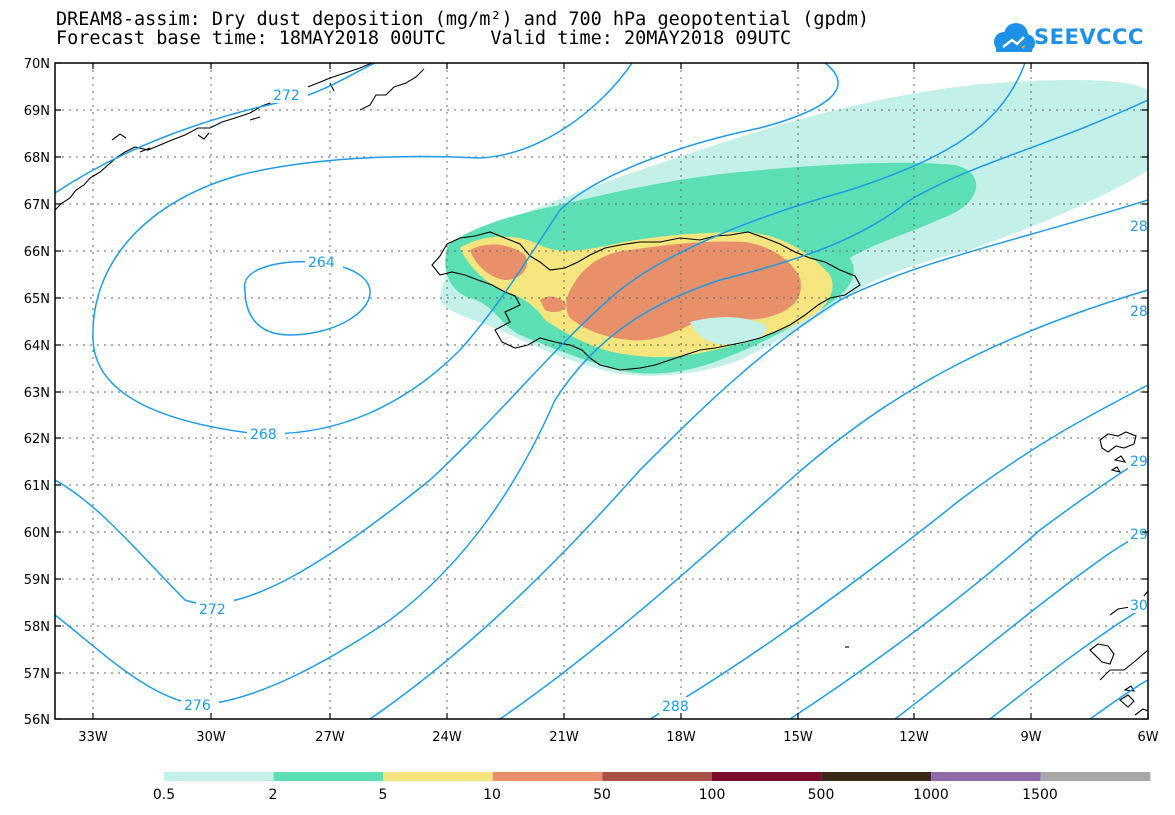  Describe the element at coordinates (197, 706) in the screenshot. I see `contour-label: 276` at that location.